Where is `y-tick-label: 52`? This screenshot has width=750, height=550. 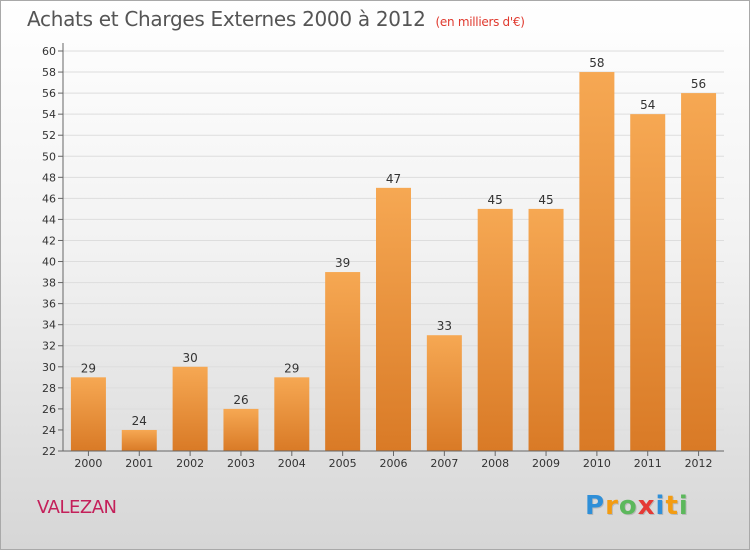 y-tick-label: 52 is located at coordinates (49, 135).